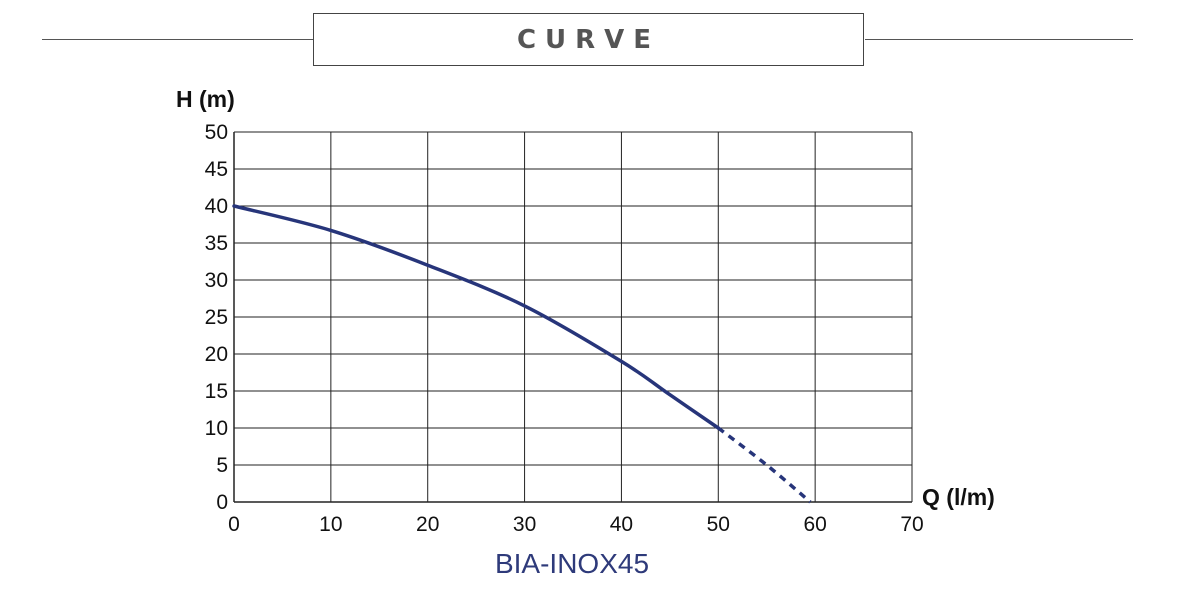 This screenshot has height=600, width=1196. What do you see at coordinates (222, 465) in the screenshot?
I see `y-tick-label: 5` at bounding box center [222, 465].